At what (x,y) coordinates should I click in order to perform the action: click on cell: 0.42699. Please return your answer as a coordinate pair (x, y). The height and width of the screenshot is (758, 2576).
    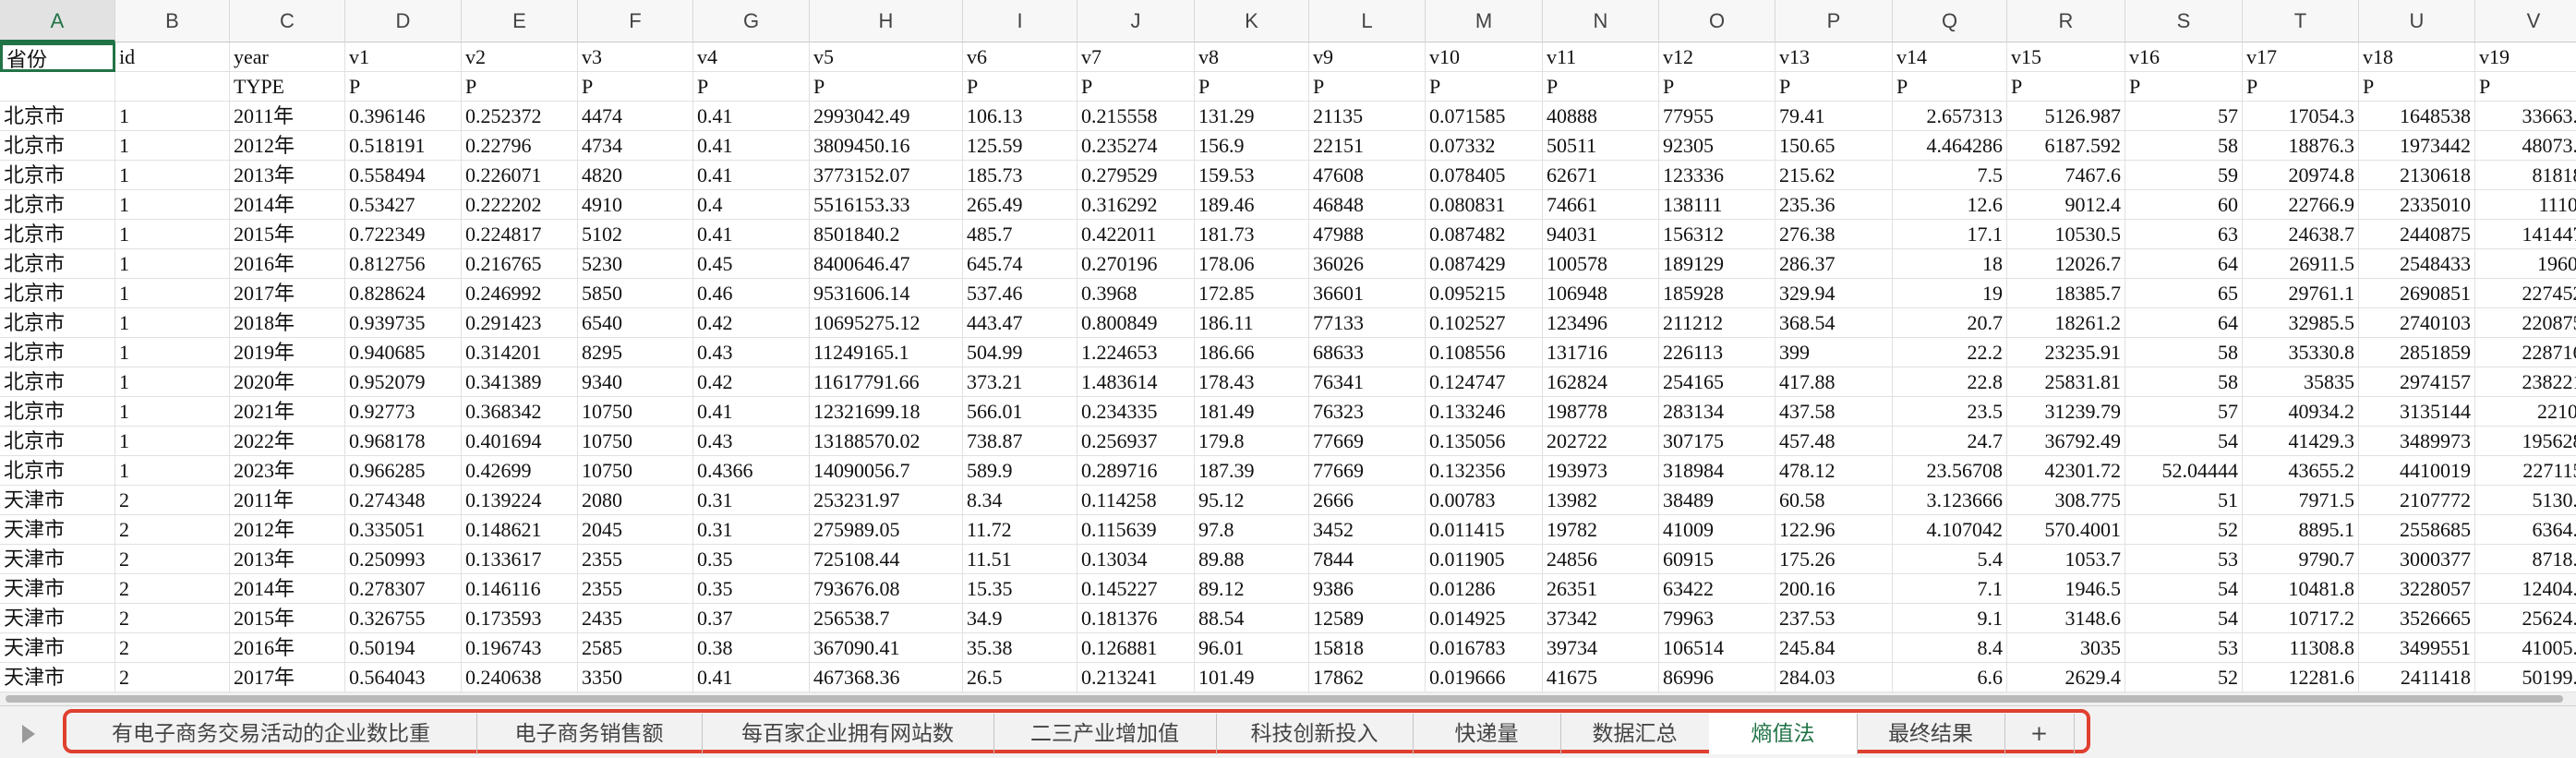
    Looking at the image, I should click on (520, 471).